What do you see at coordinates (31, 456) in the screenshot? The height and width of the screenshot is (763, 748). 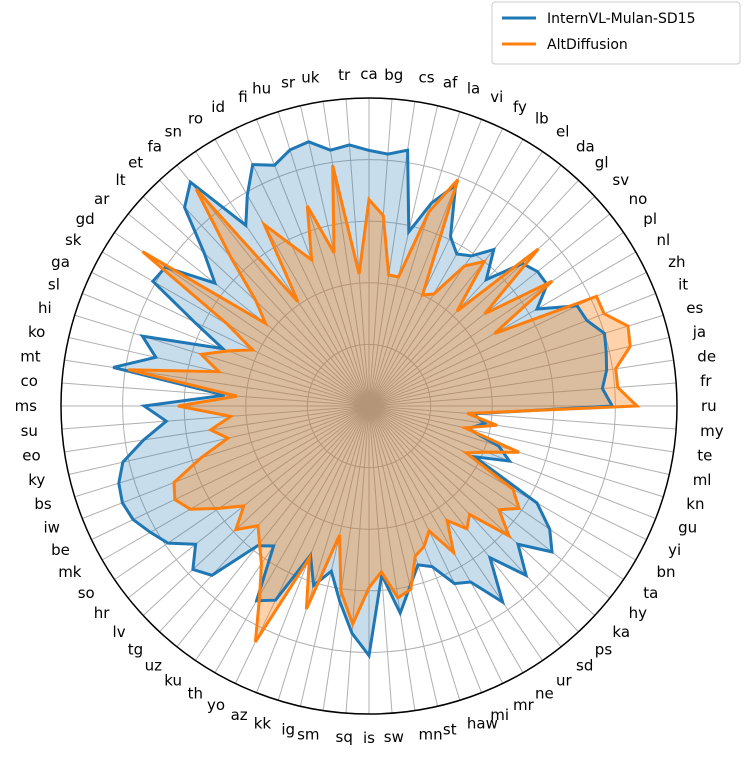 I see `category-label-eo: eo` at bounding box center [31, 456].